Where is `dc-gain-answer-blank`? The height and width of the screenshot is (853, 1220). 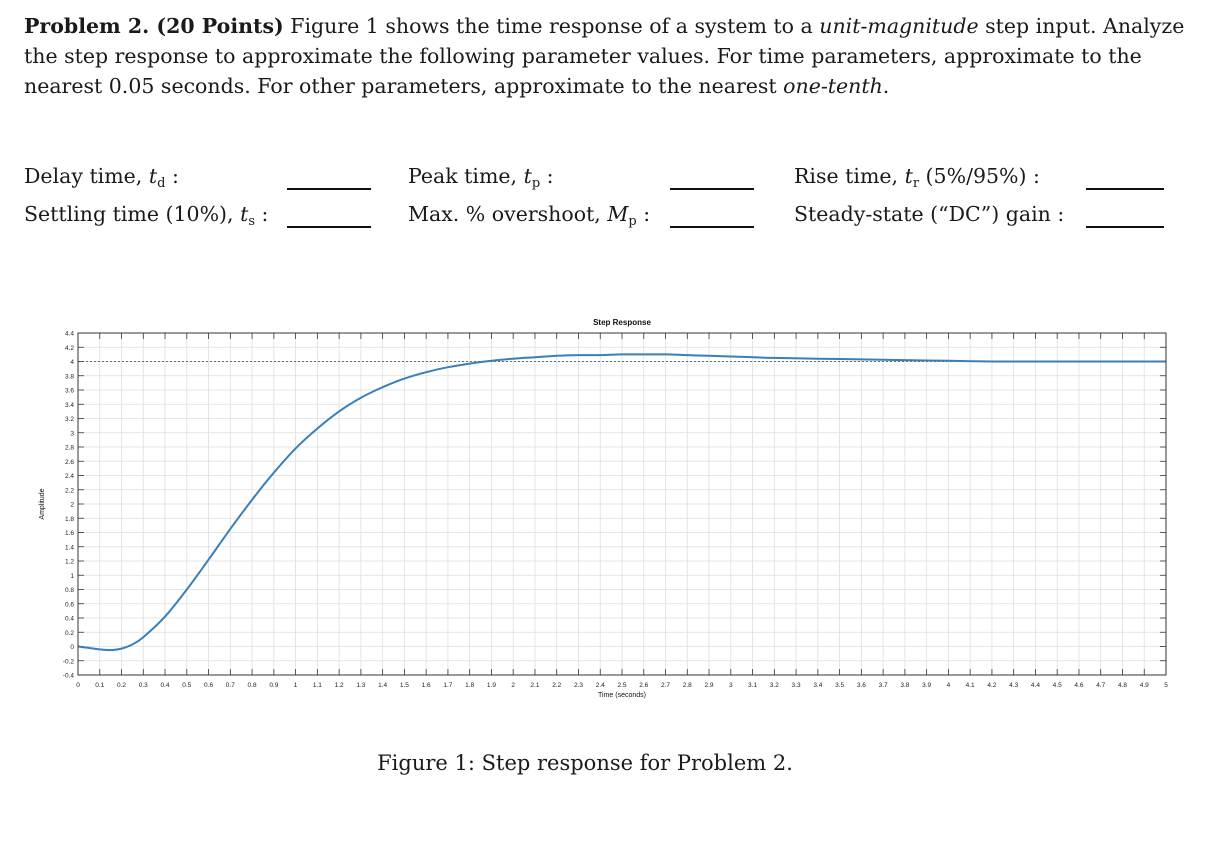 dc-gain-answer-blank is located at coordinates (1125, 227).